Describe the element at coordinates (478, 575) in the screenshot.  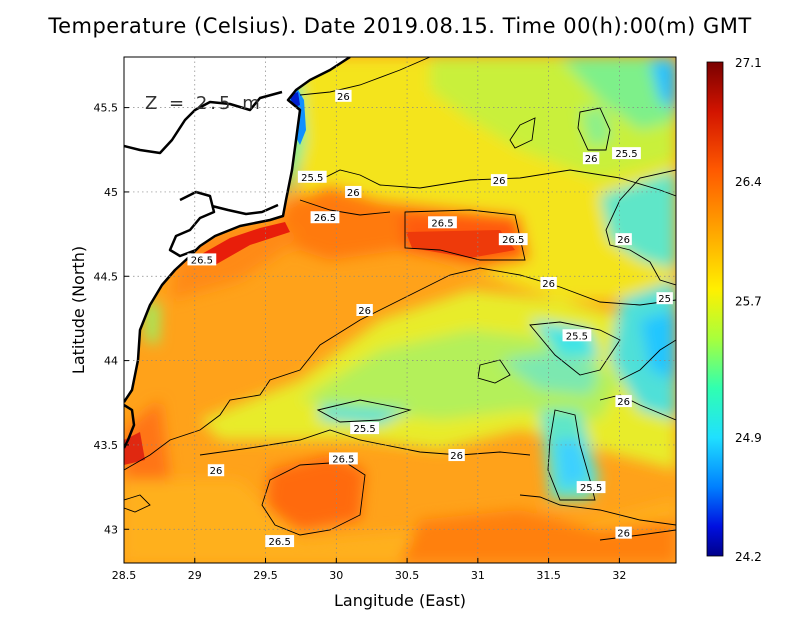
I see `x-tick-label: 31` at that location.